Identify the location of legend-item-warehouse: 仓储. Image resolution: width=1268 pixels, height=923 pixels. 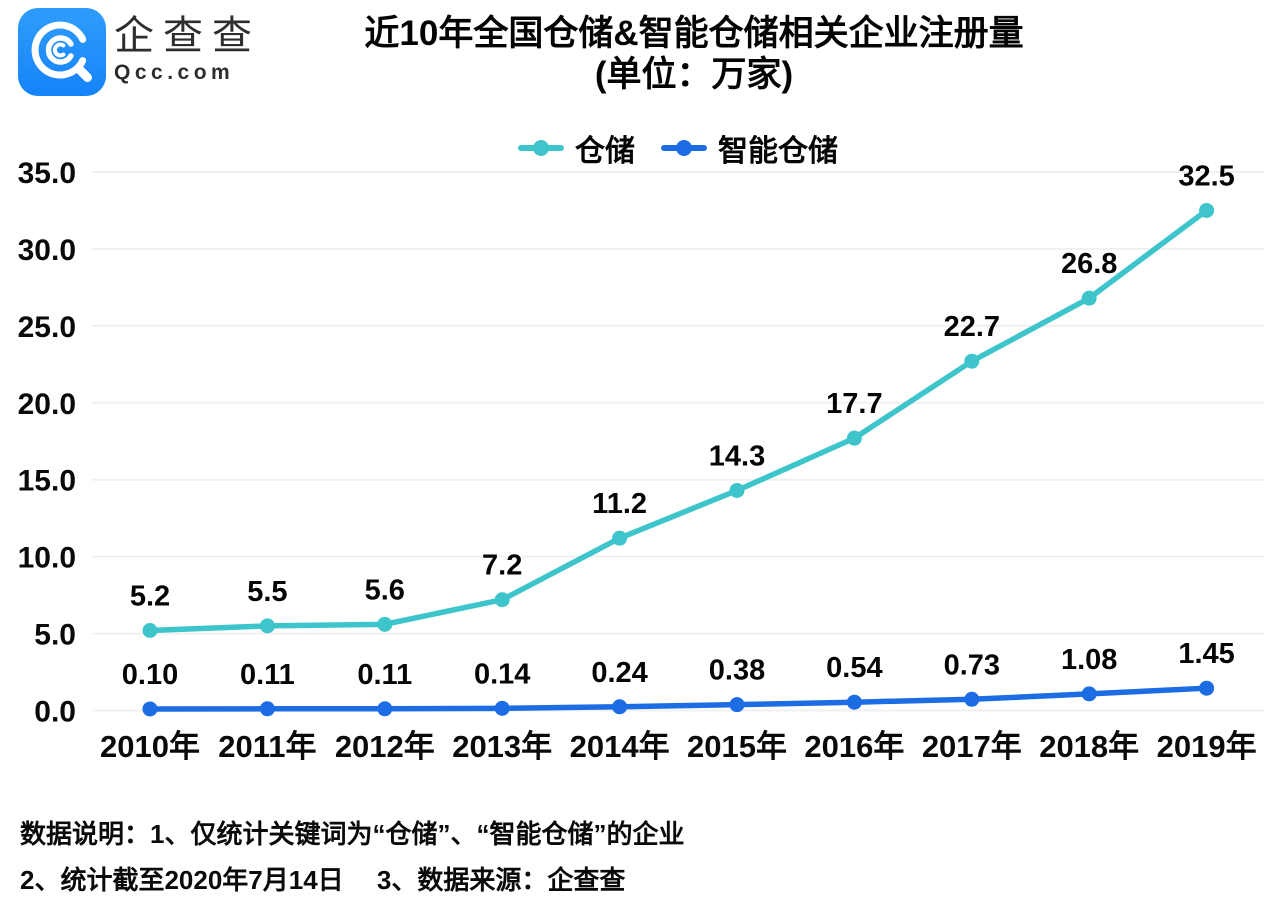
(576, 148).